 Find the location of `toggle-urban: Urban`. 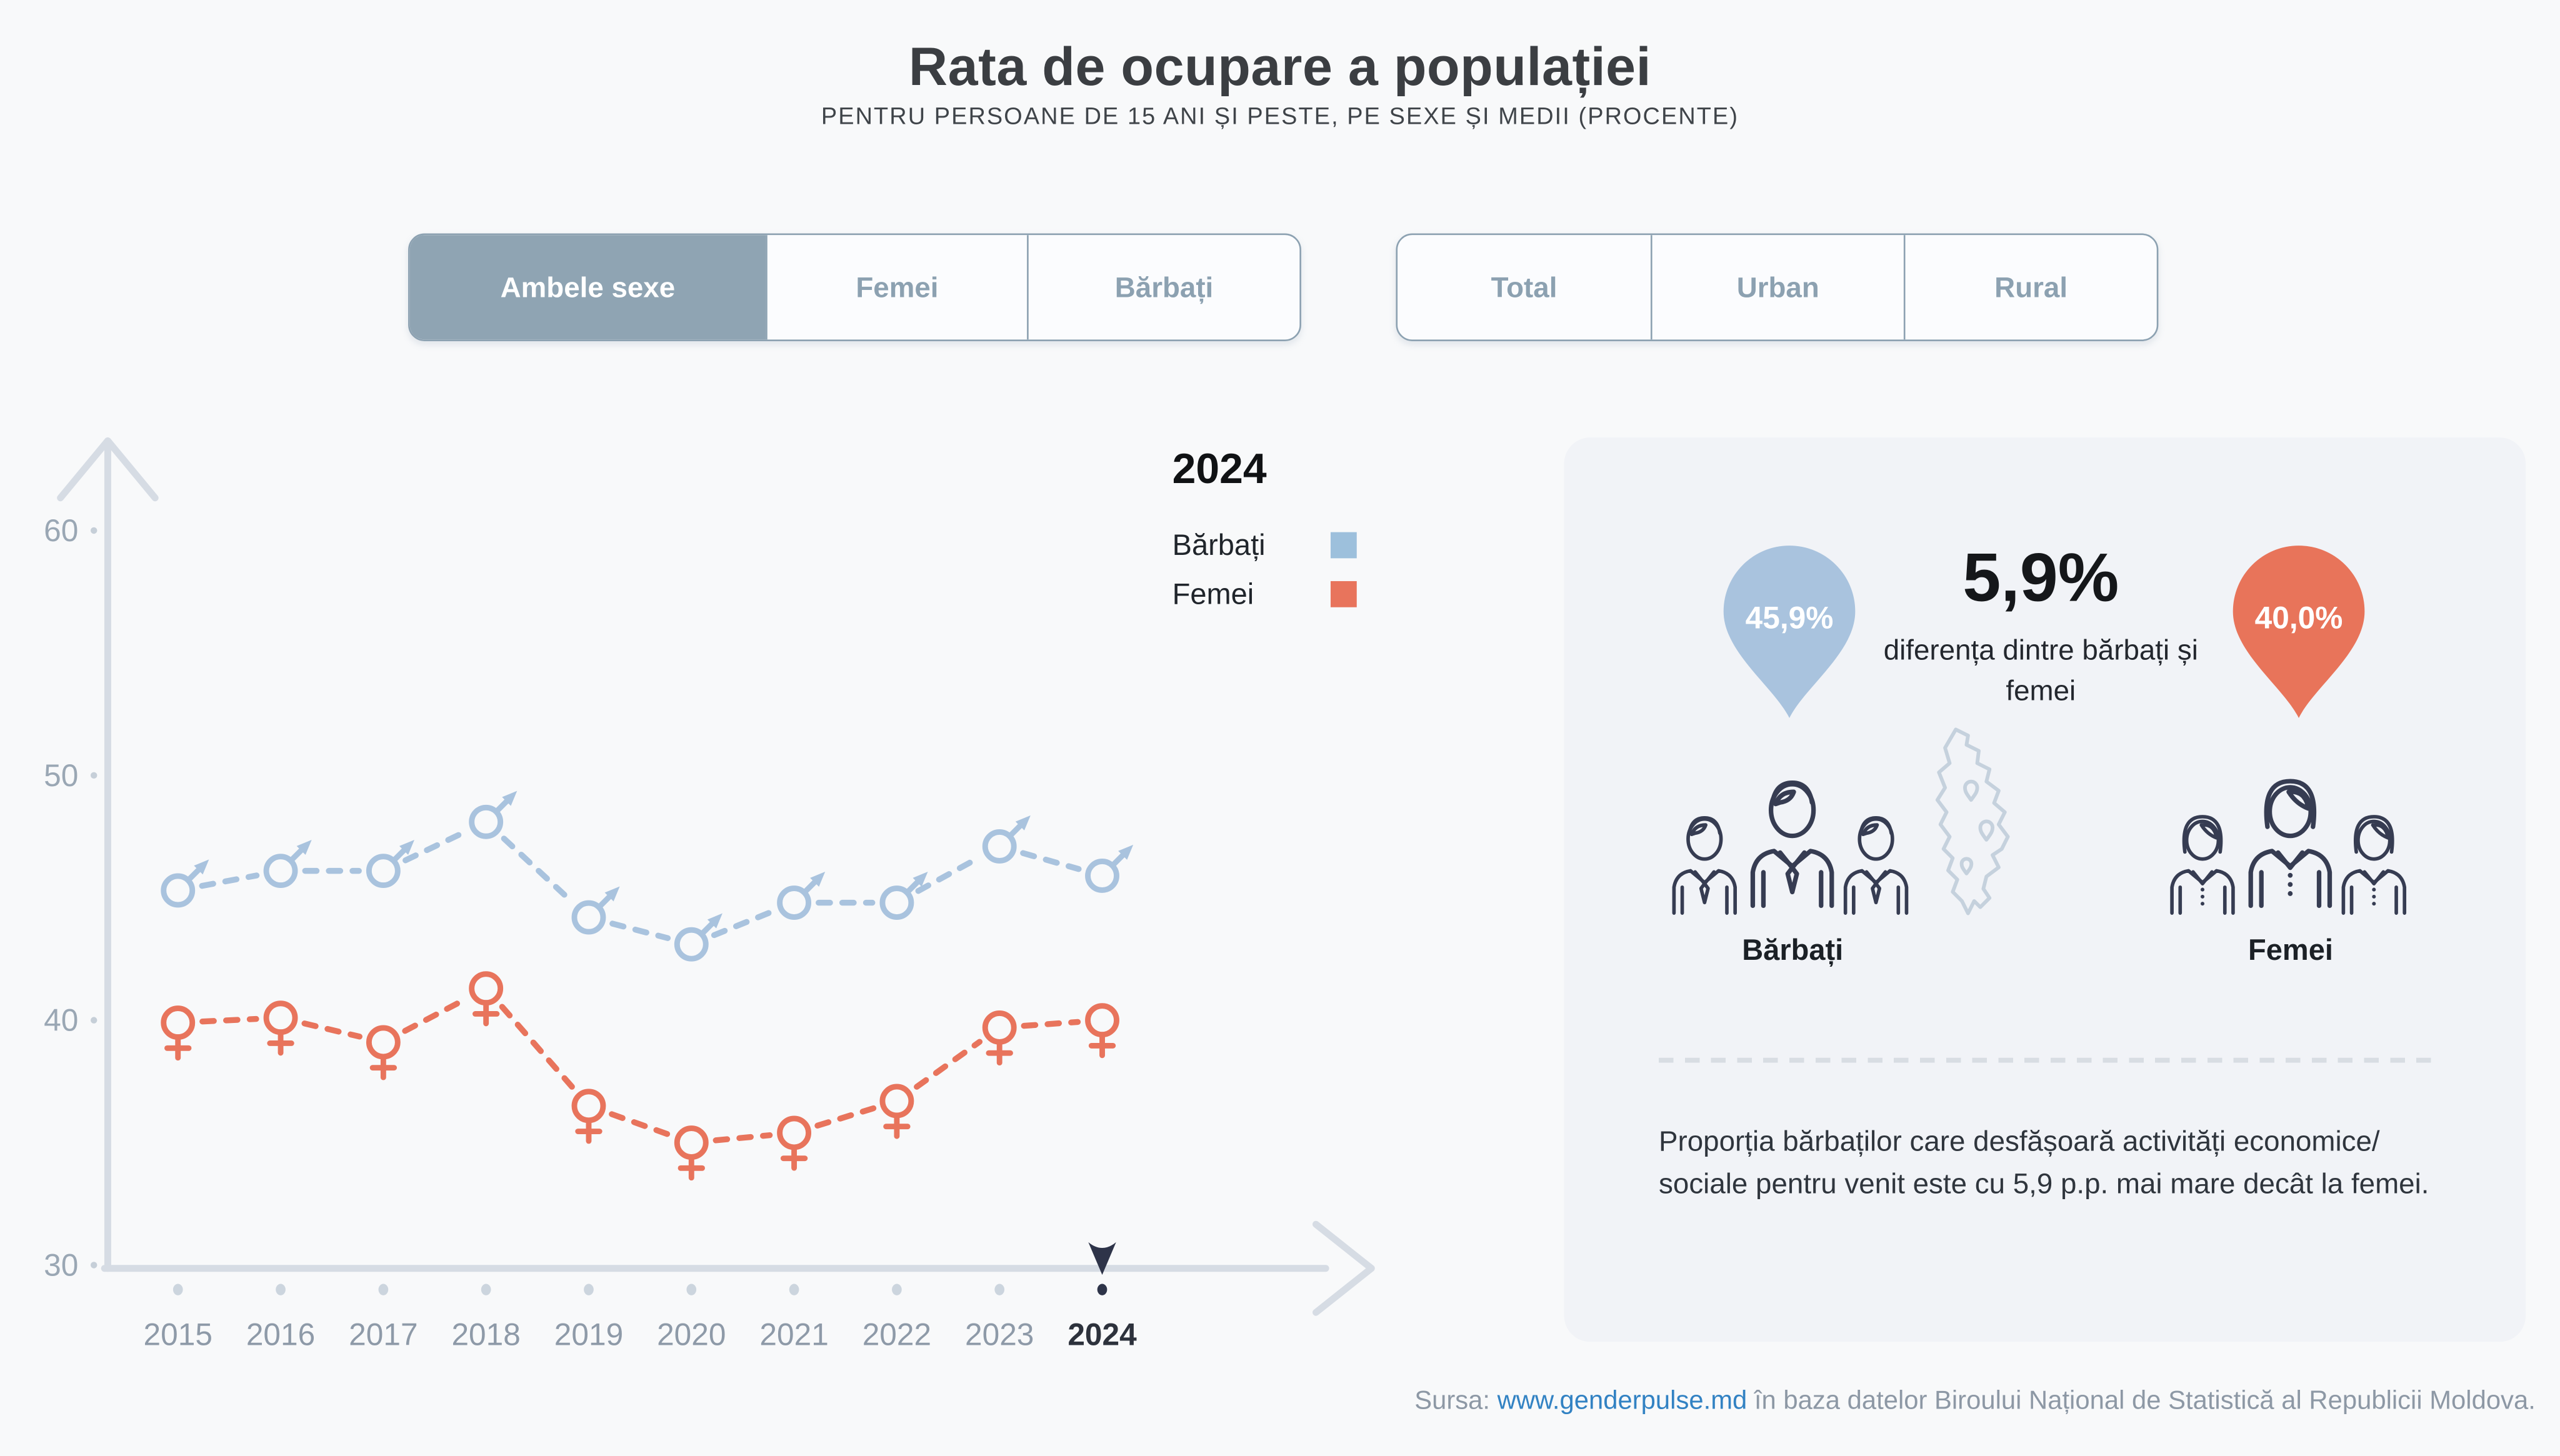

toggle-urban: Urban is located at coordinates (1777, 287).